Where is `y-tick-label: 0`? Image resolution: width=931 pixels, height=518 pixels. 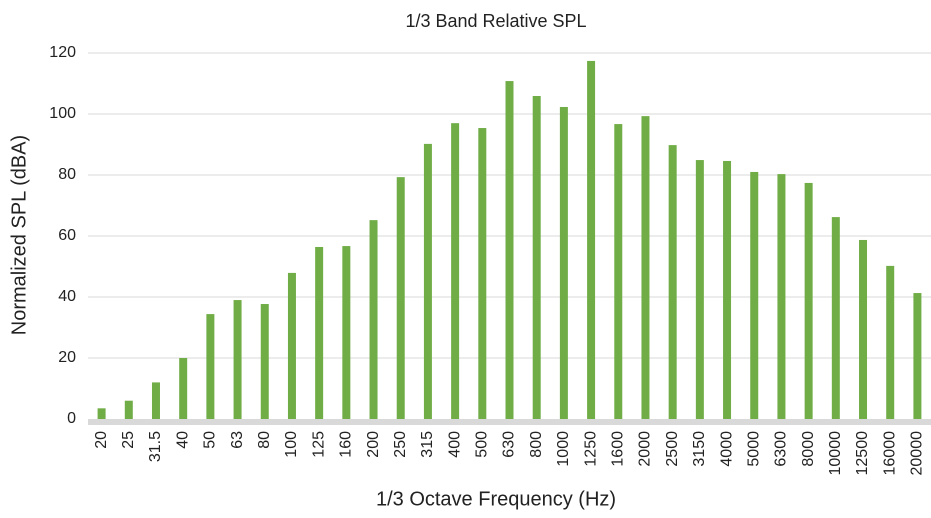
y-tick-label: 0 is located at coordinates (71, 418).